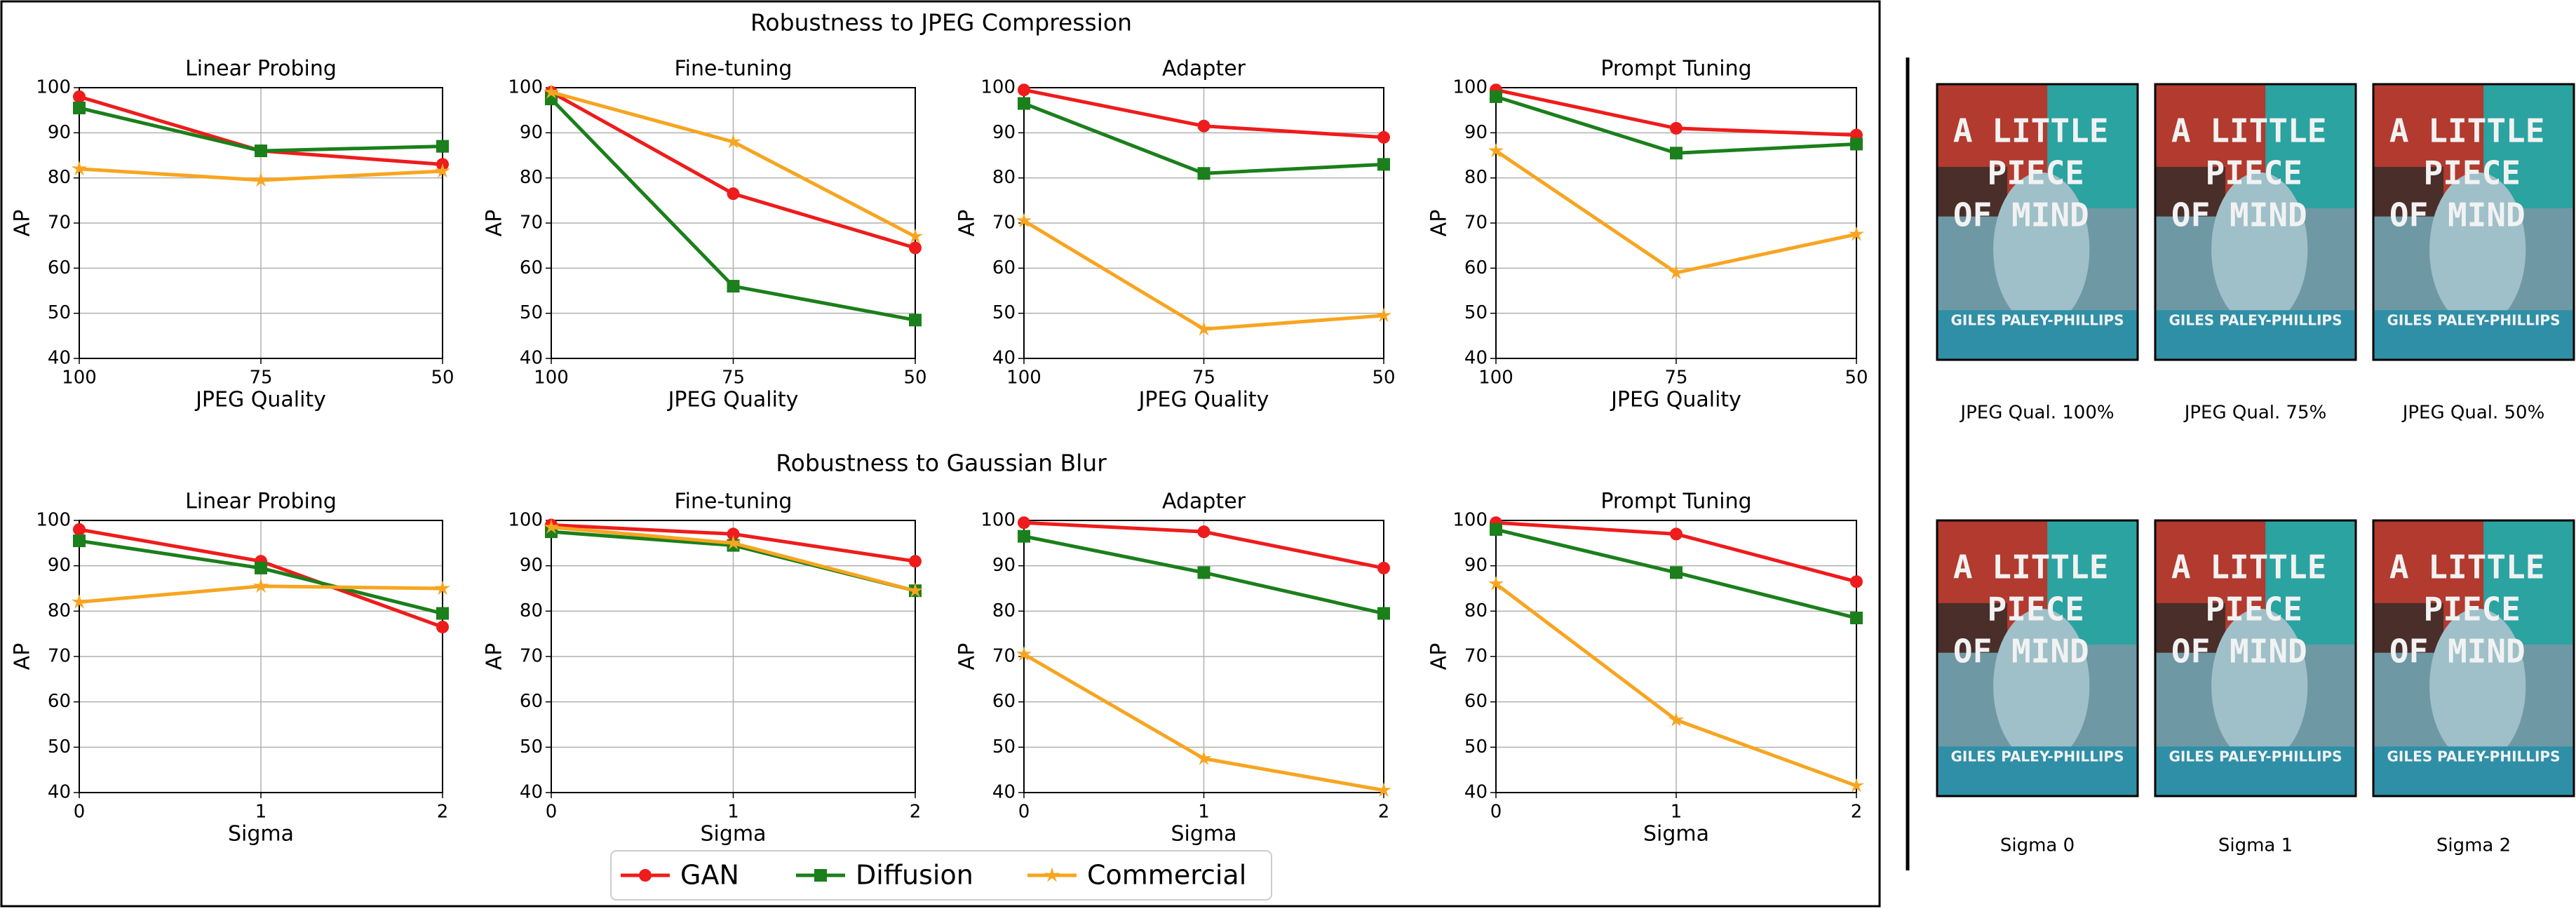 The image size is (2576, 909). I want to click on legend-box, so click(941, 875).